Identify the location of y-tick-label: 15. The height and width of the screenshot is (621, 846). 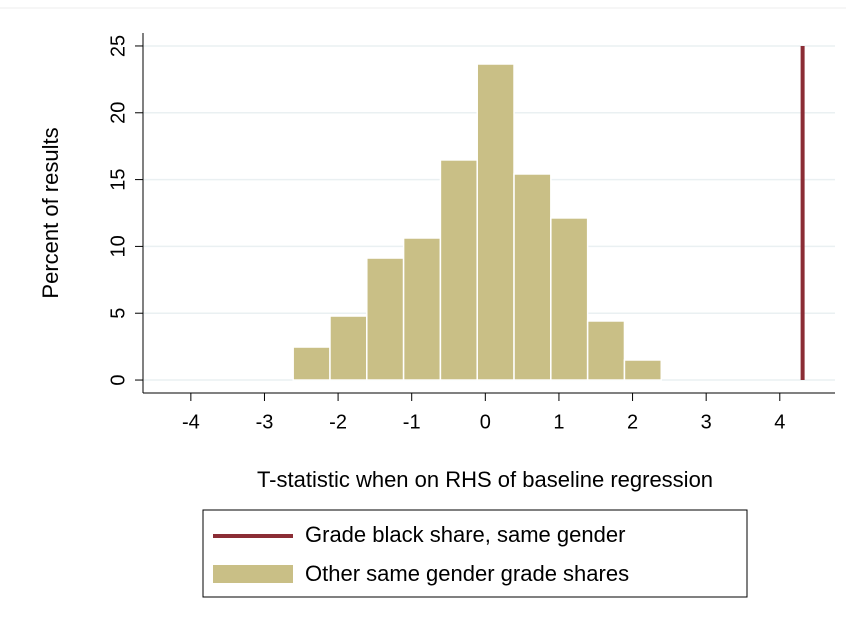
(118, 179).